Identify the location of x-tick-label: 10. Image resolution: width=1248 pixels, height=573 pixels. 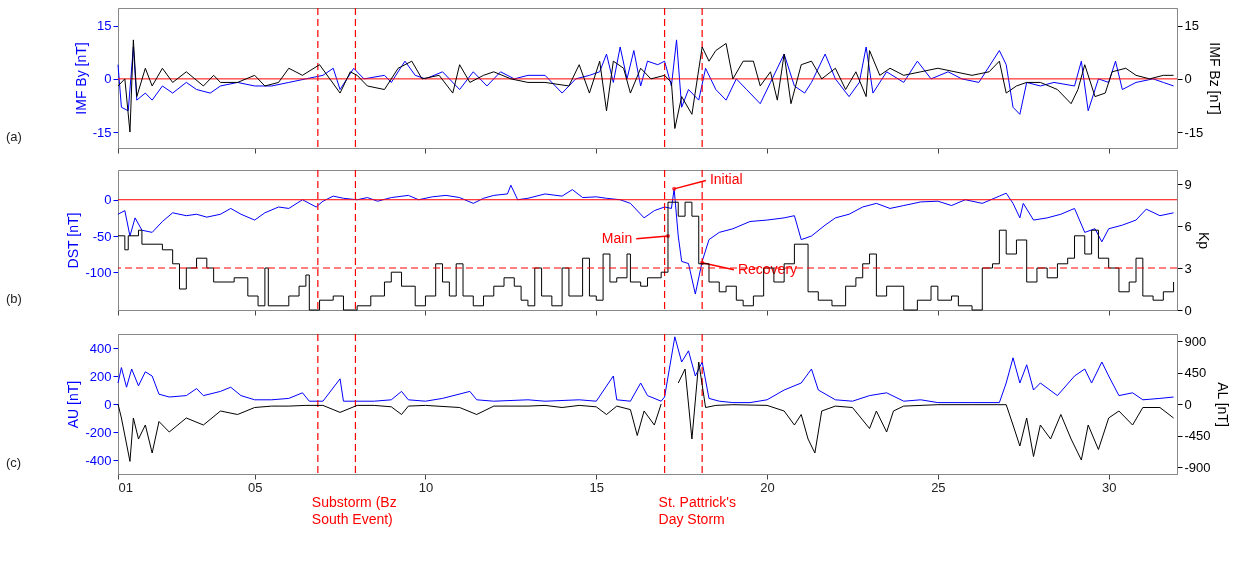
(426, 487).